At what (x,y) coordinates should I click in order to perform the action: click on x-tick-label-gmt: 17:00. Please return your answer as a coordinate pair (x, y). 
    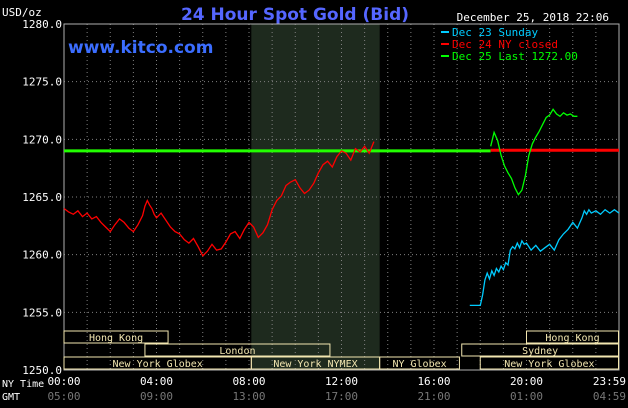
    Looking at the image, I should click on (341, 396).